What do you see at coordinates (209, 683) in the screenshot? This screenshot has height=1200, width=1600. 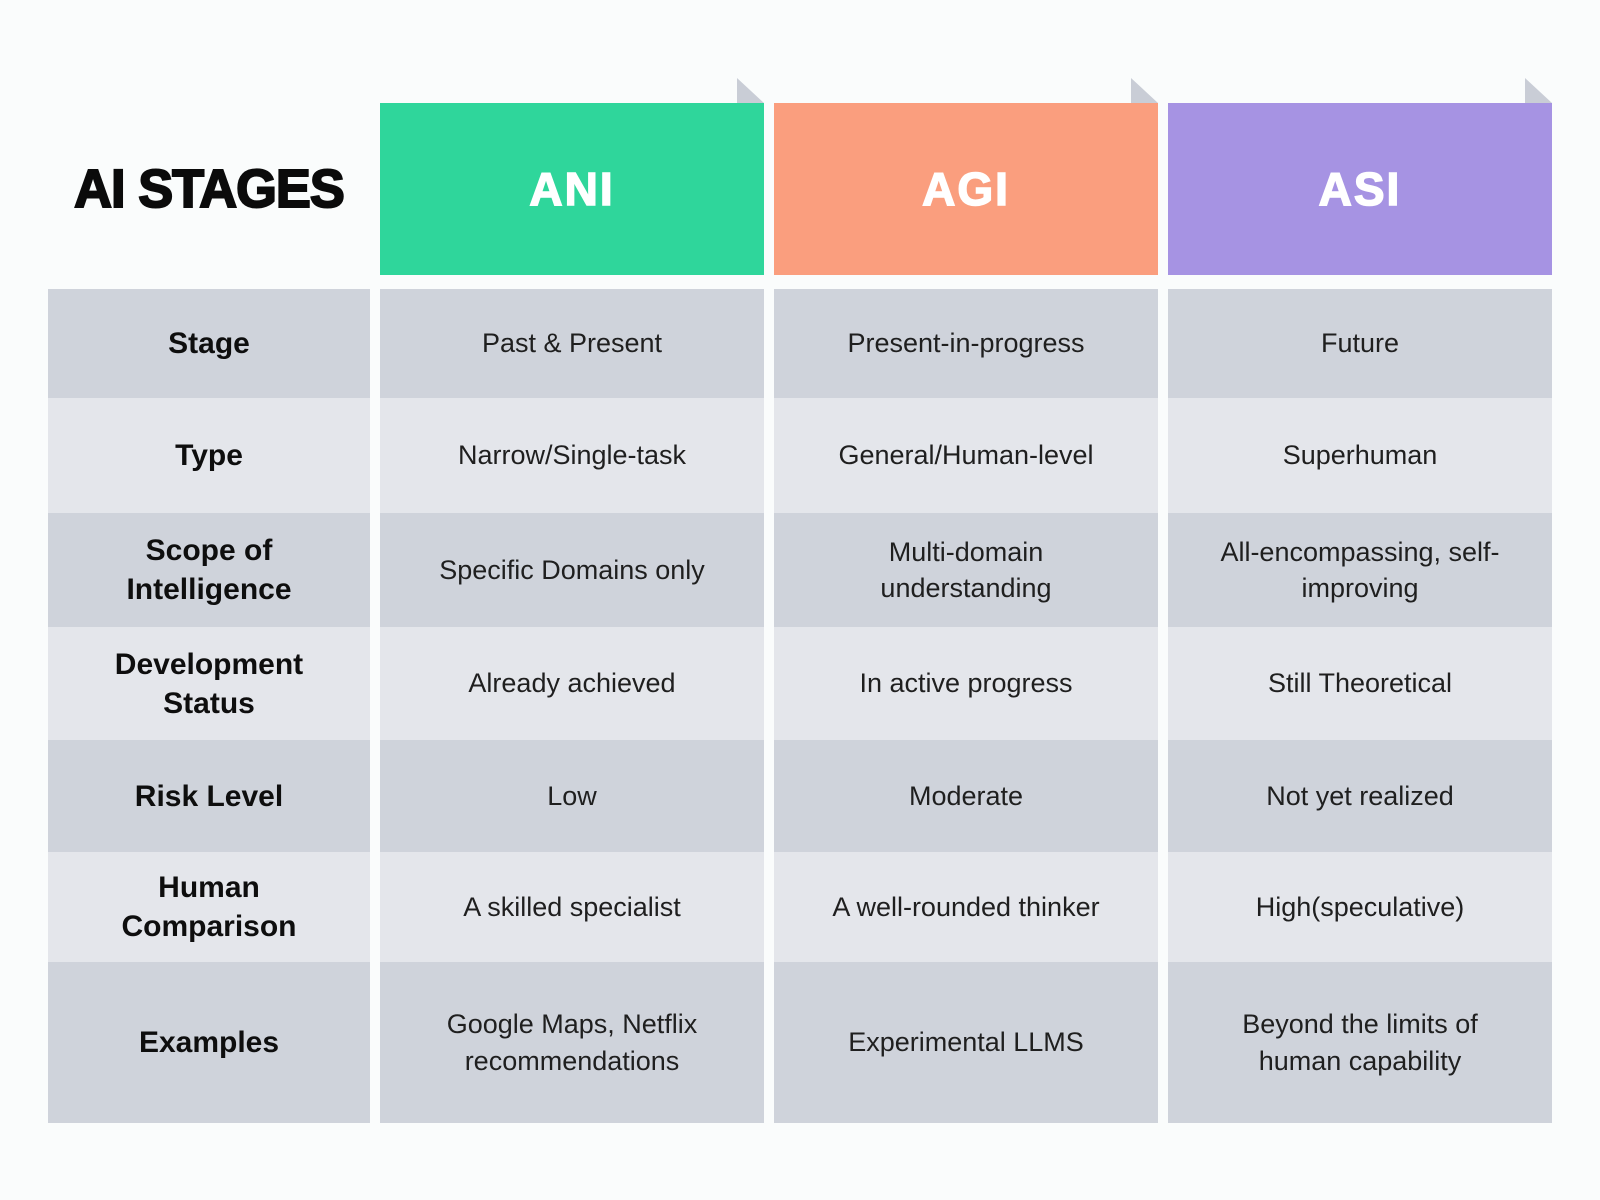 I see `row-label: Development Status` at bounding box center [209, 683].